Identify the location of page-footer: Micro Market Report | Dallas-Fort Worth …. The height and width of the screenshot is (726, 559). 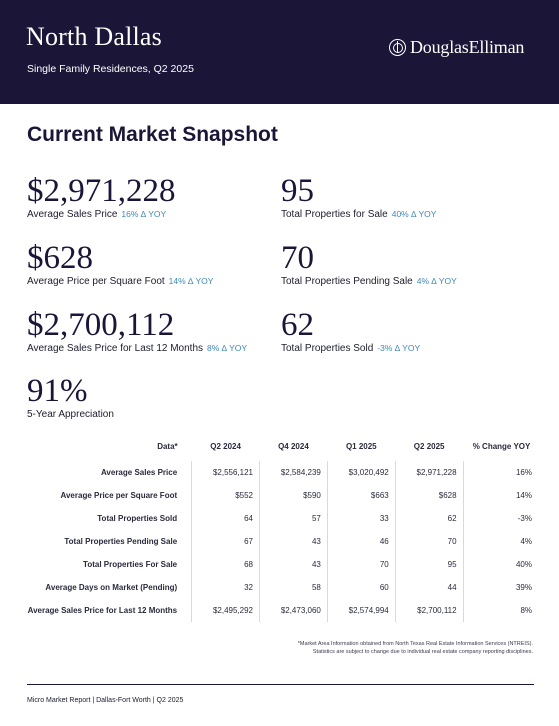
(105, 700).